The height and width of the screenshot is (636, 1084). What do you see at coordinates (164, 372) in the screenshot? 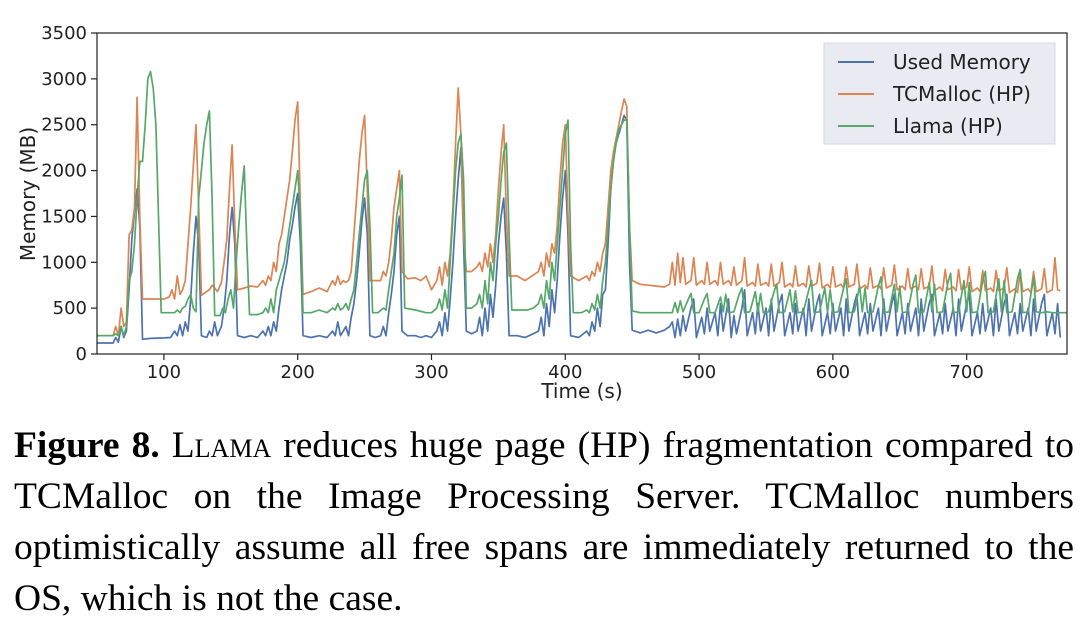
I see `x-tick-label: 100` at bounding box center [164, 372].